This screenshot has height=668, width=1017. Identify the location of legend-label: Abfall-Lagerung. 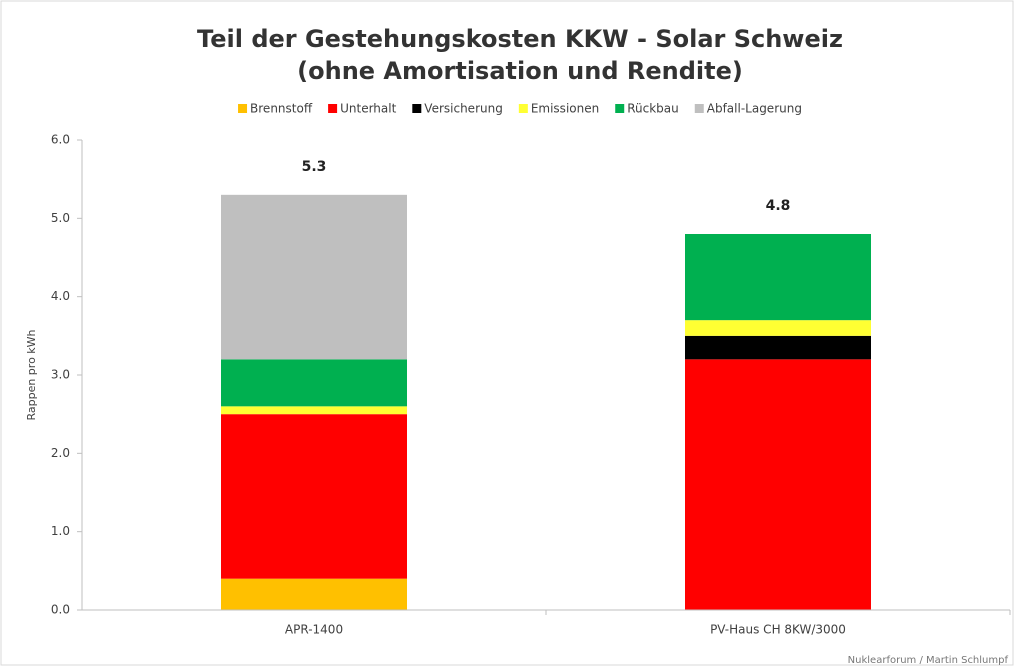
(754, 109).